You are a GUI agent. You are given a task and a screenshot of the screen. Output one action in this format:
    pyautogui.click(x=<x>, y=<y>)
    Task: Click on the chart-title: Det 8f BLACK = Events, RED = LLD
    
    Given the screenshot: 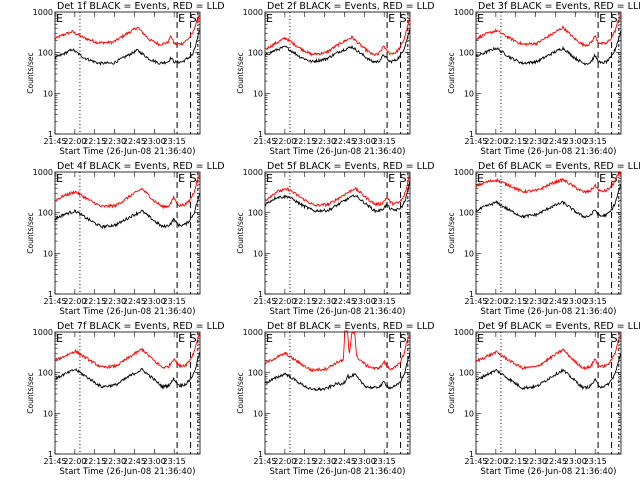 What is the action you would take?
    pyautogui.click(x=351, y=326)
    